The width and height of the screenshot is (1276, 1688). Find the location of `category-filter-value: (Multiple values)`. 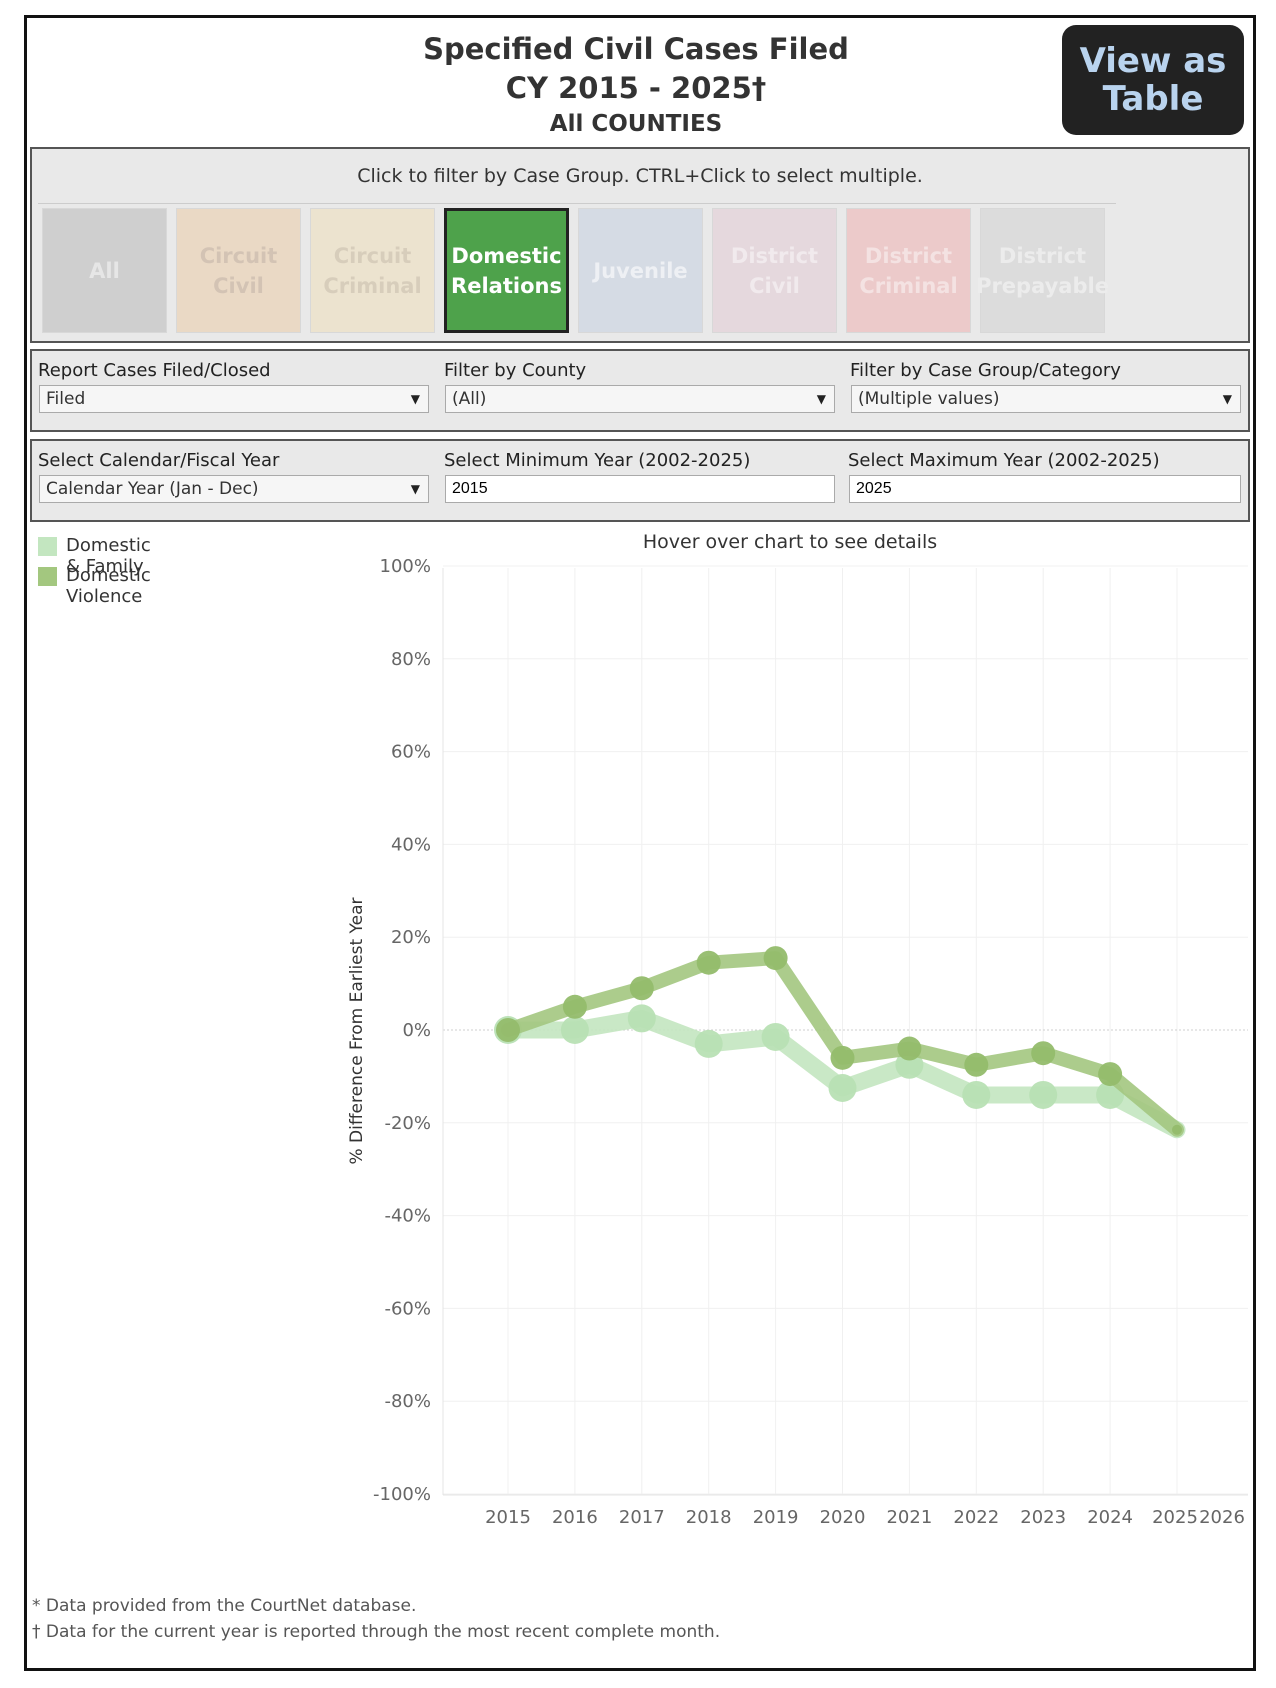

category-filter-value: (Multiple values) is located at coordinates (929, 399).